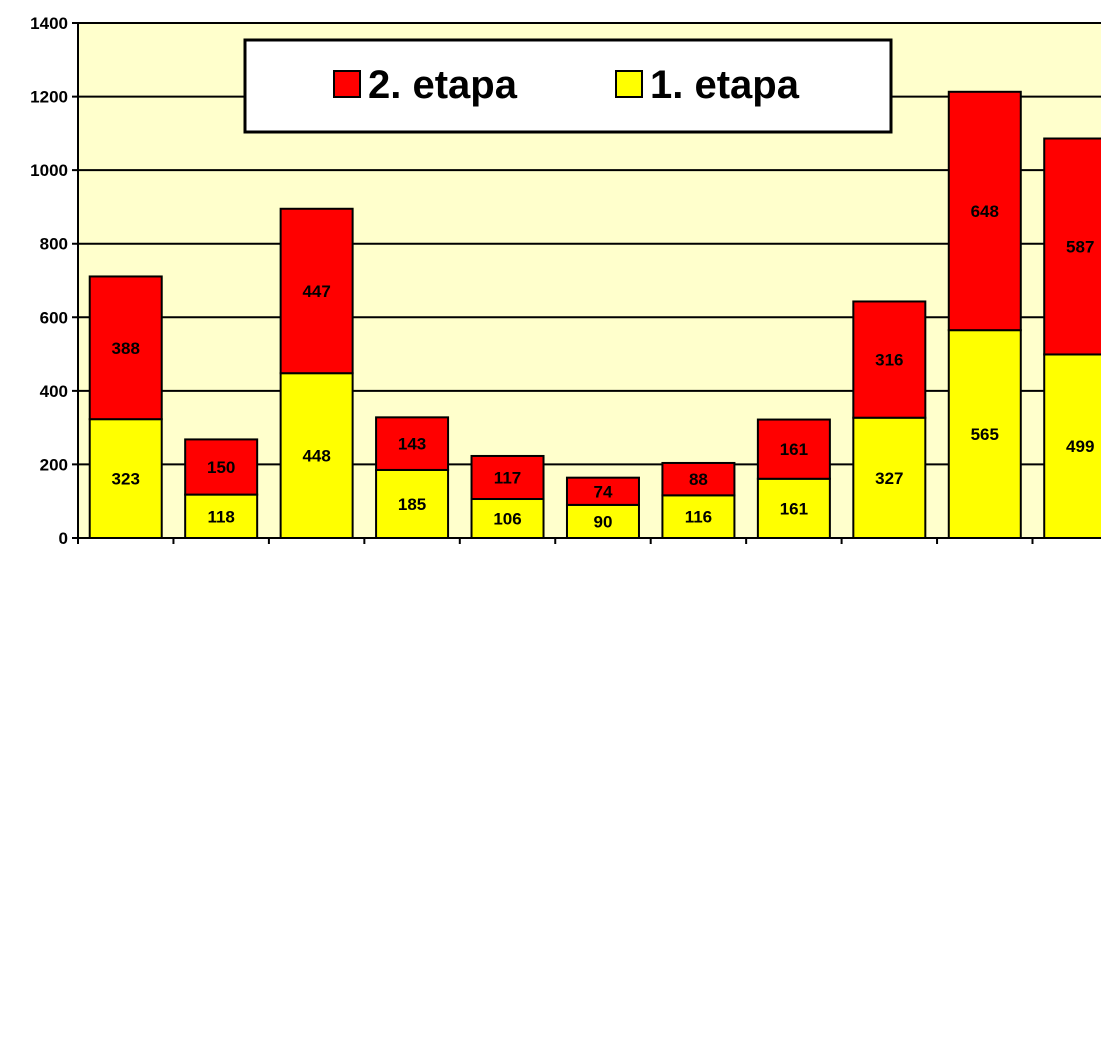 The height and width of the screenshot is (1046, 1101). What do you see at coordinates (220, 516) in the screenshot?
I see `data-label: 118` at bounding box center [220, 516].